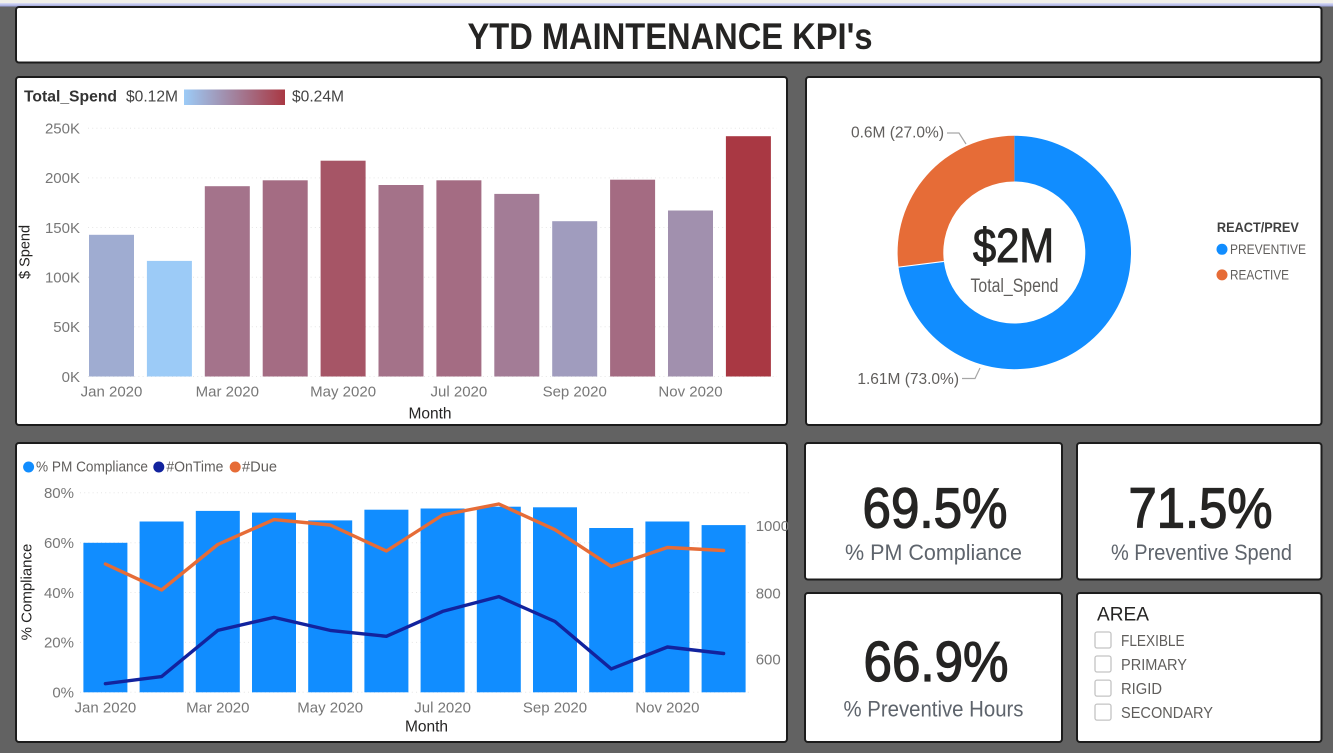  I want to click on svg-text: 250K, so click(62, 129).